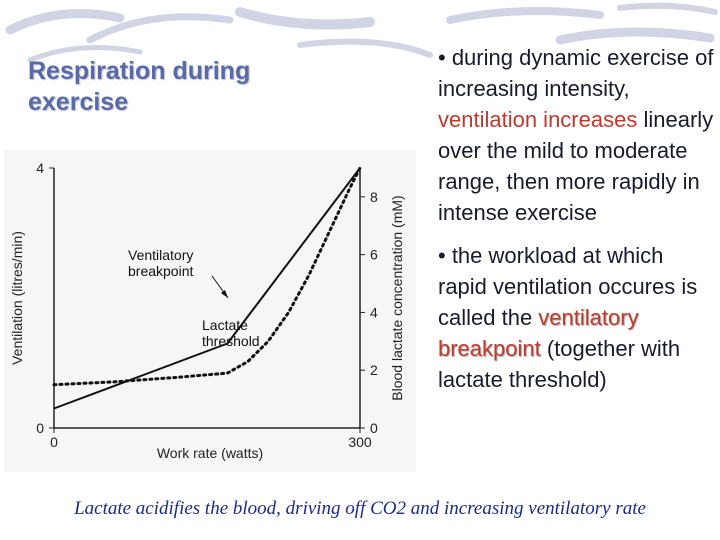 The height and width of the screenshot is (540, 720). I want to click on annotation-lactate-threshold: Lactate threshold, so click(231, 333).